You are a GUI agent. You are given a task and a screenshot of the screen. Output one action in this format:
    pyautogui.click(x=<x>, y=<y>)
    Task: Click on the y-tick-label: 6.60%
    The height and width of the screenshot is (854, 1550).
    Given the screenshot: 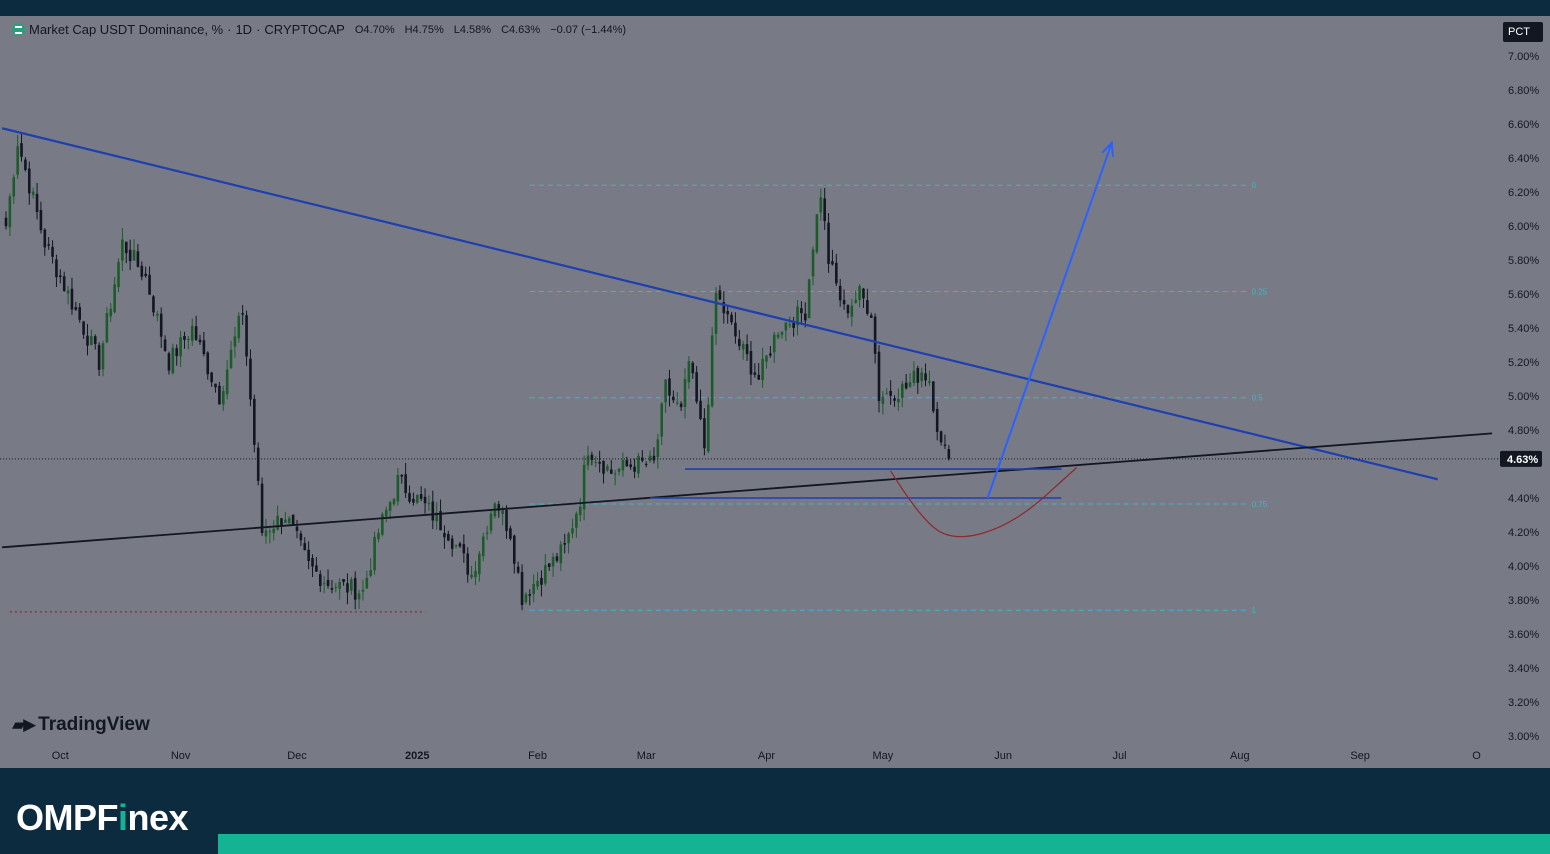 What is the action you would take?
    pyautogui.click(x=1523, y=125)
    